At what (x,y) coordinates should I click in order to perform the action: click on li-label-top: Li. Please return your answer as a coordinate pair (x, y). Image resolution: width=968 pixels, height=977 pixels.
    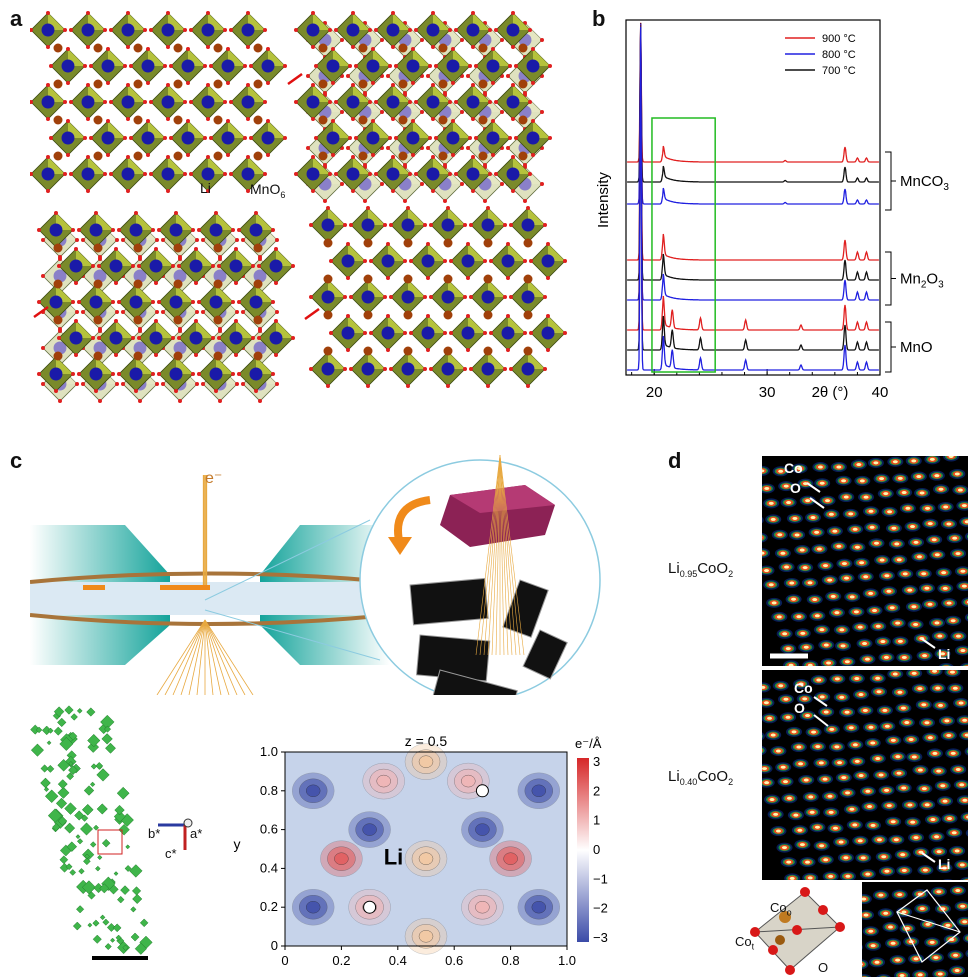
    Looking at the image, I should click on (944, 654).